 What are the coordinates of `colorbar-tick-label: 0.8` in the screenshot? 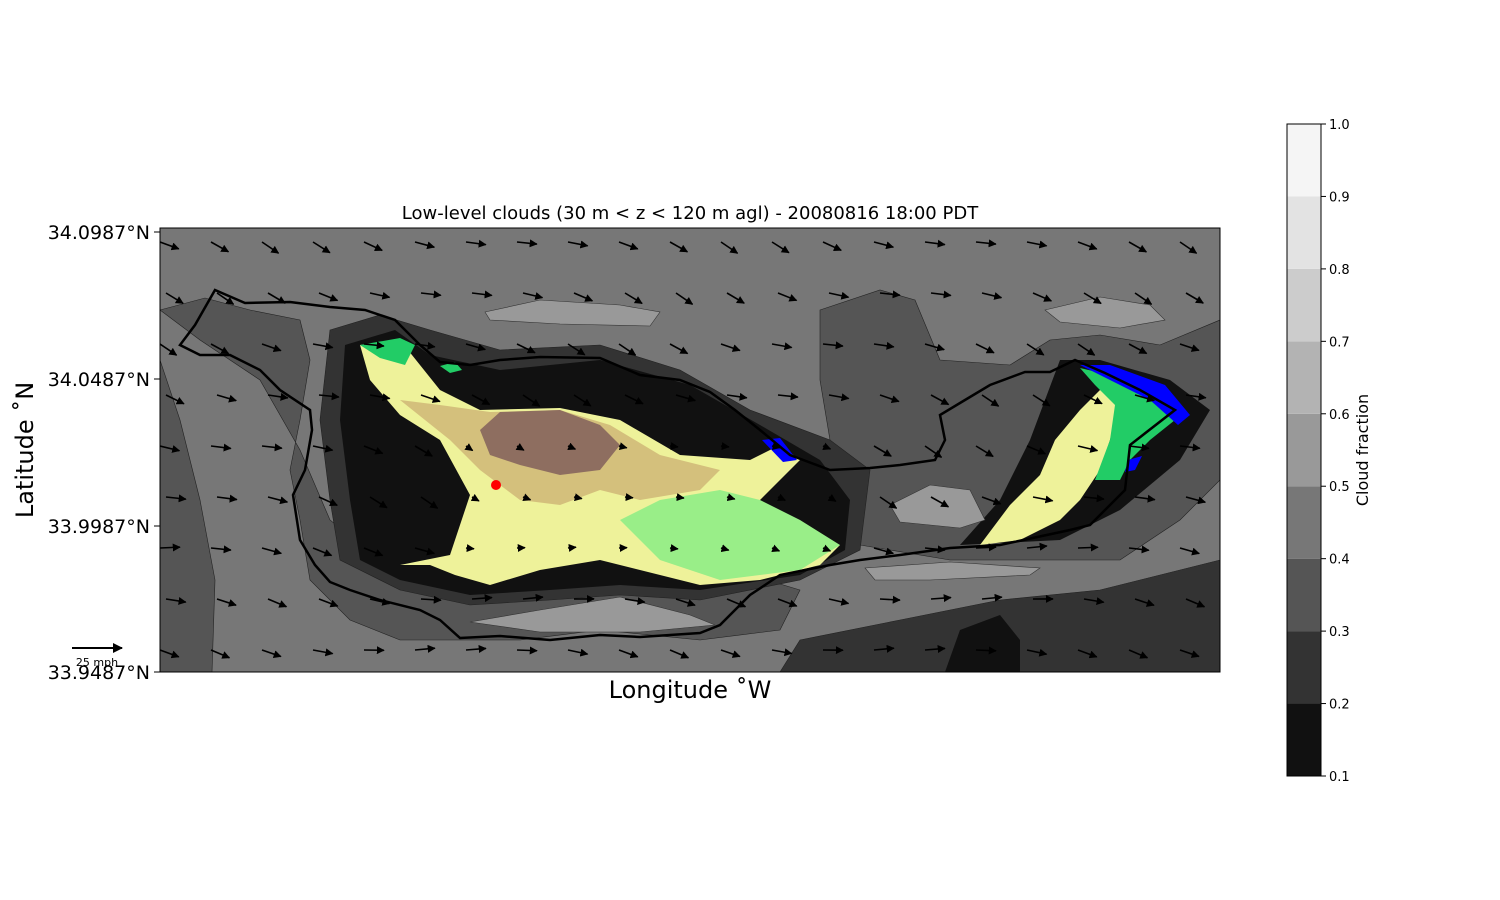 It's located at (1339, 270).